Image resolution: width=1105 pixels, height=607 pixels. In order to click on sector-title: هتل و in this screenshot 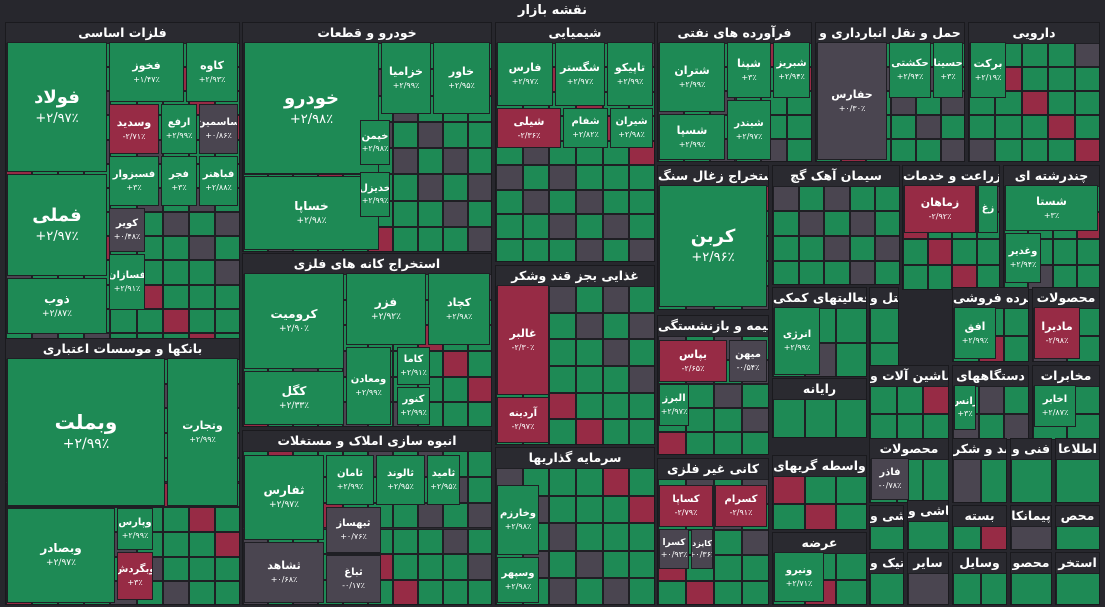, I will do `click(884, 298)`.